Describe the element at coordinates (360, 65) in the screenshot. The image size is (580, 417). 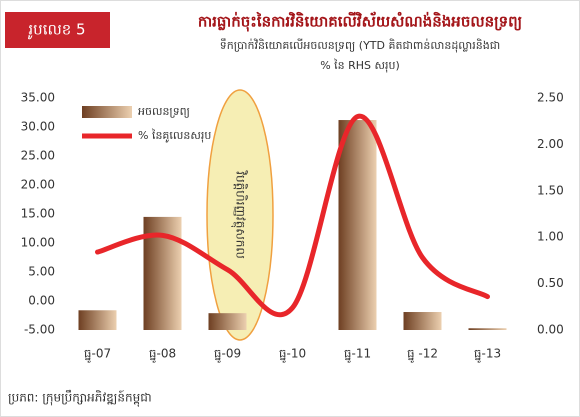
I see `subtitle: % នៃ RHS សរុប)` at that location.